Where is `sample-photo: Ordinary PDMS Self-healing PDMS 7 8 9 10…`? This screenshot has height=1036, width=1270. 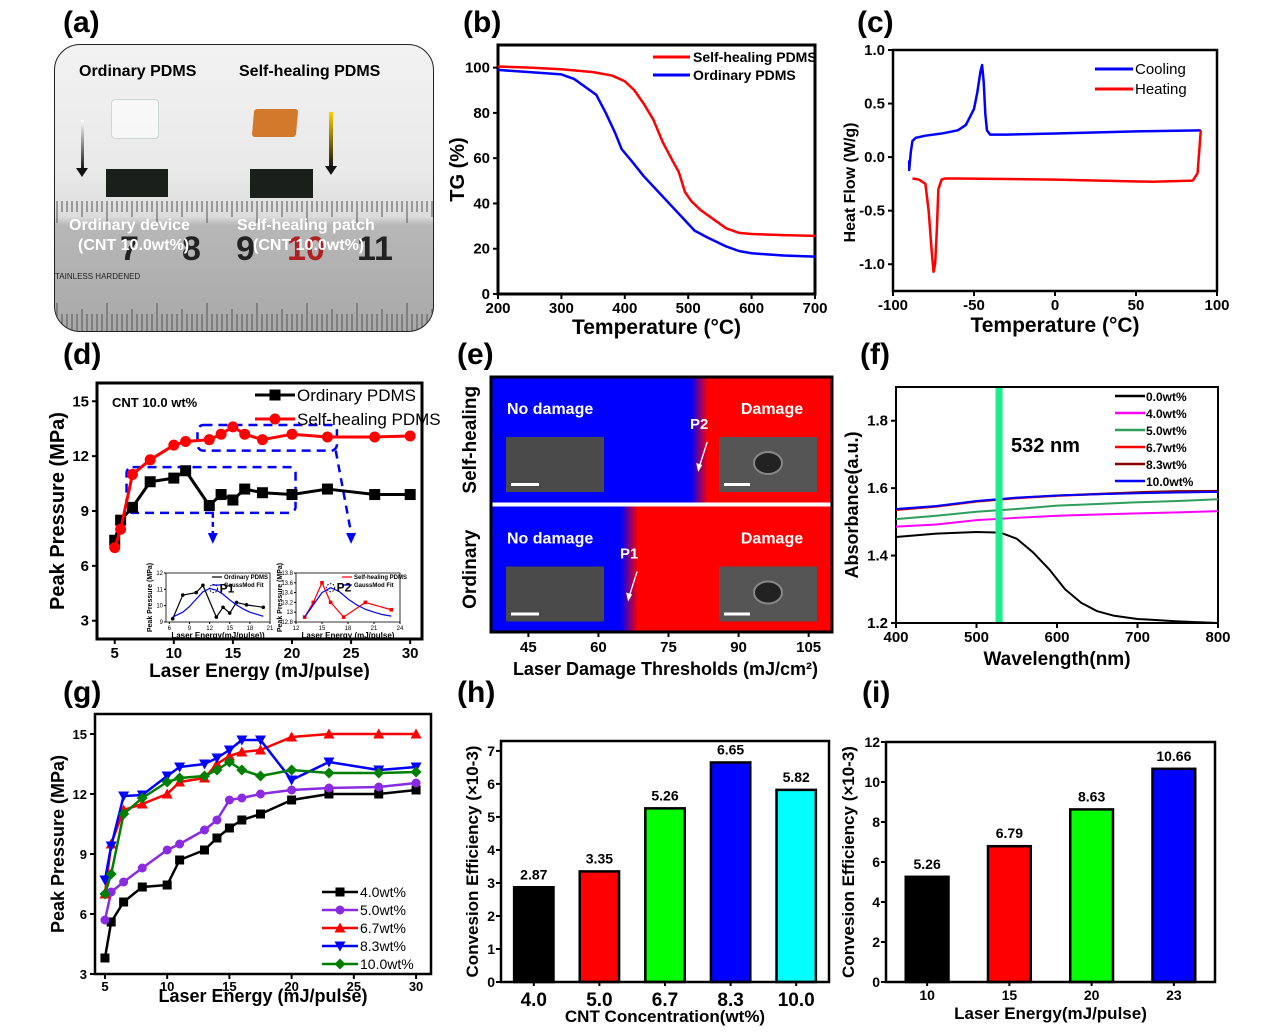 sample-photo: Ordinary PDMS Self-healing PDMS 7 8 9 10… is located at coordinates (244, 188).